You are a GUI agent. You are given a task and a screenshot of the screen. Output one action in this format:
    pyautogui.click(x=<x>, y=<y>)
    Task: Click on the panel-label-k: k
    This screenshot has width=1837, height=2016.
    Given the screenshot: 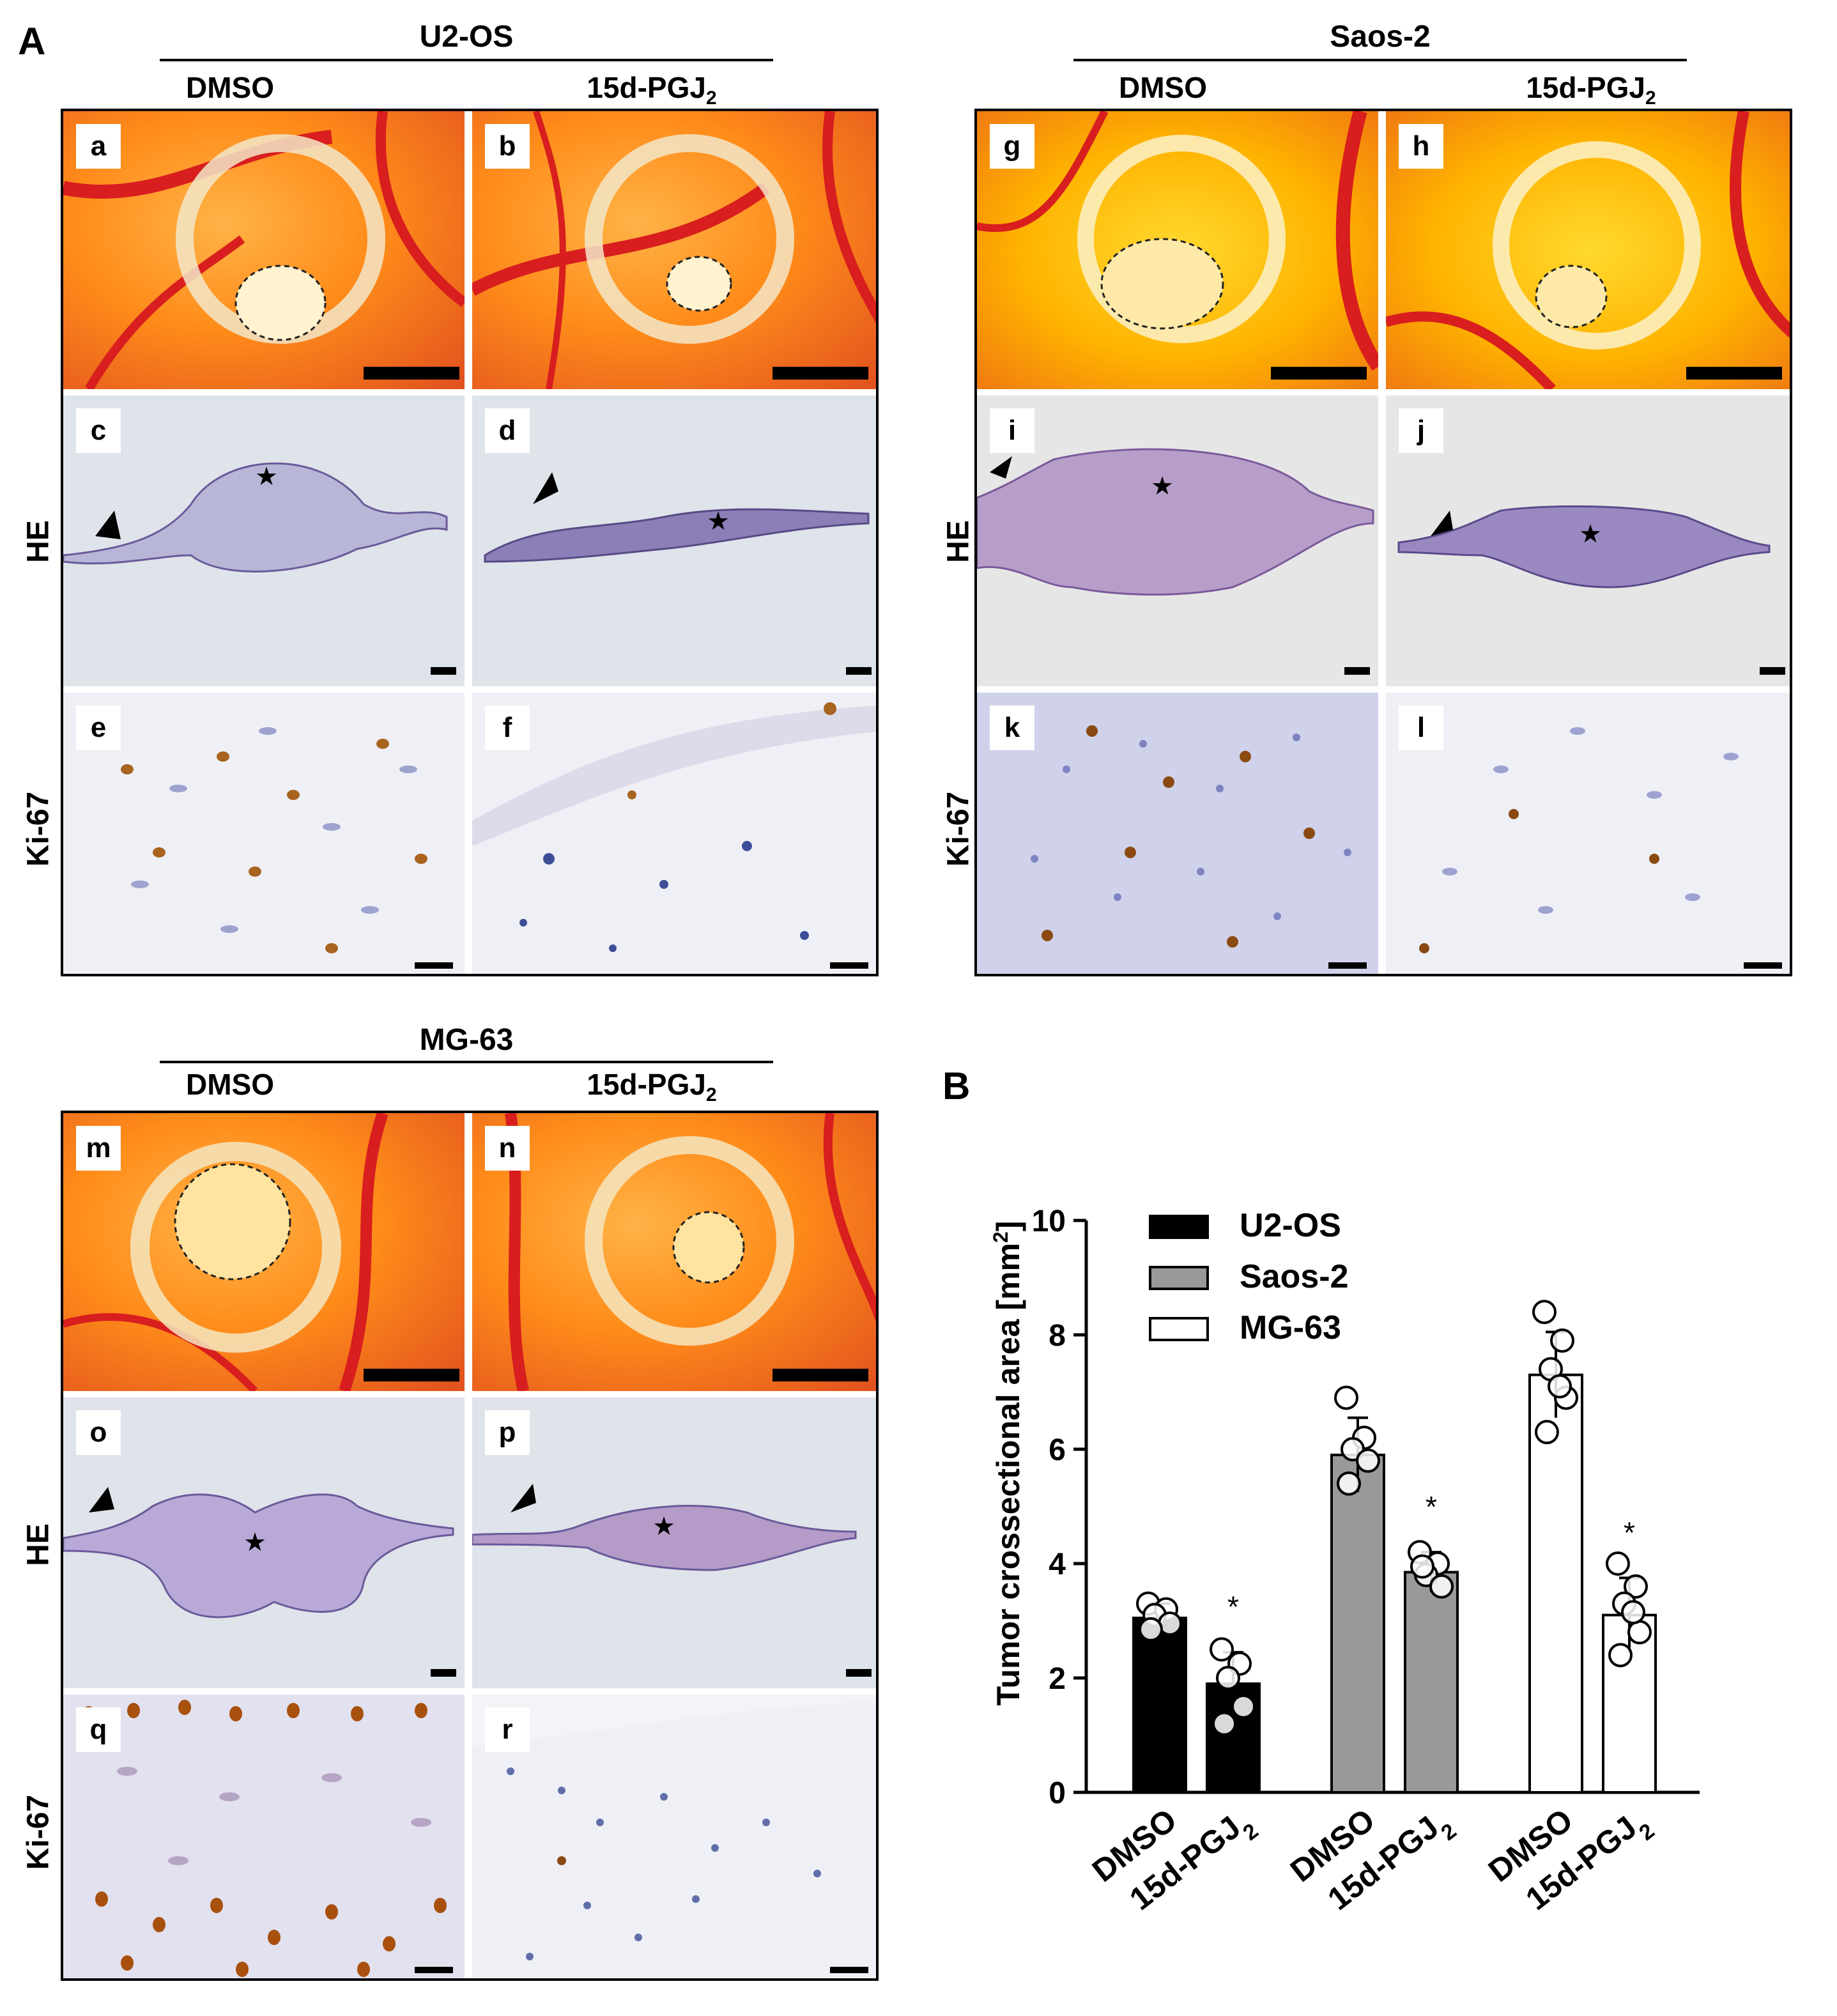 What is the action you would take?
    pyautogui.click(x=1012, y=728)
    